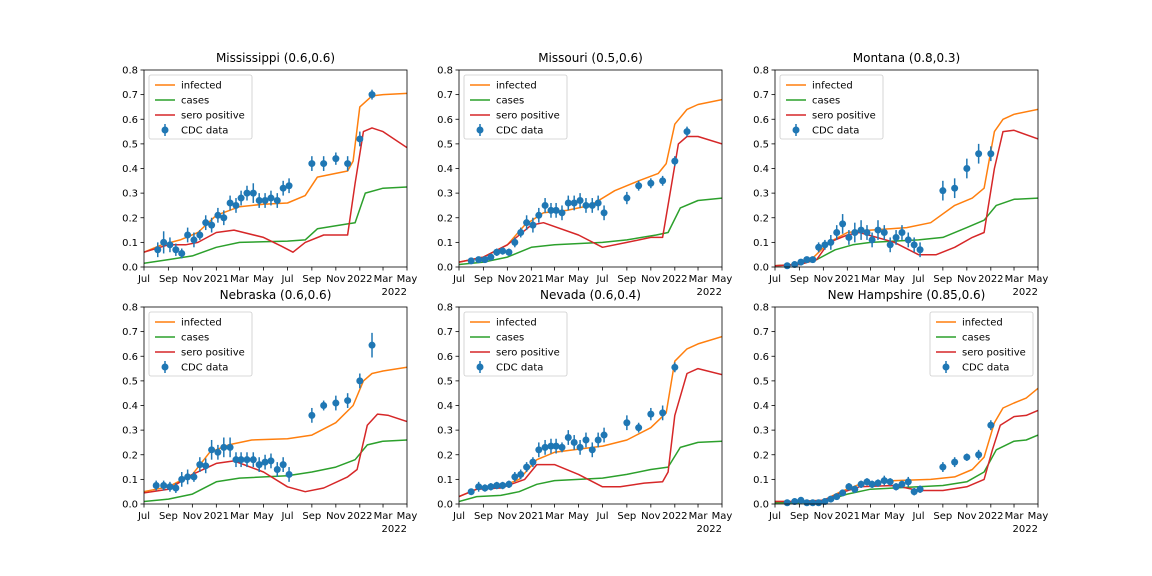 This screenshot has width=1152, height=576. What do you see at coordinates (445, 505) in the screenshot?
I see `y-tick-label: 0.0` at bounding box center [445, 505].